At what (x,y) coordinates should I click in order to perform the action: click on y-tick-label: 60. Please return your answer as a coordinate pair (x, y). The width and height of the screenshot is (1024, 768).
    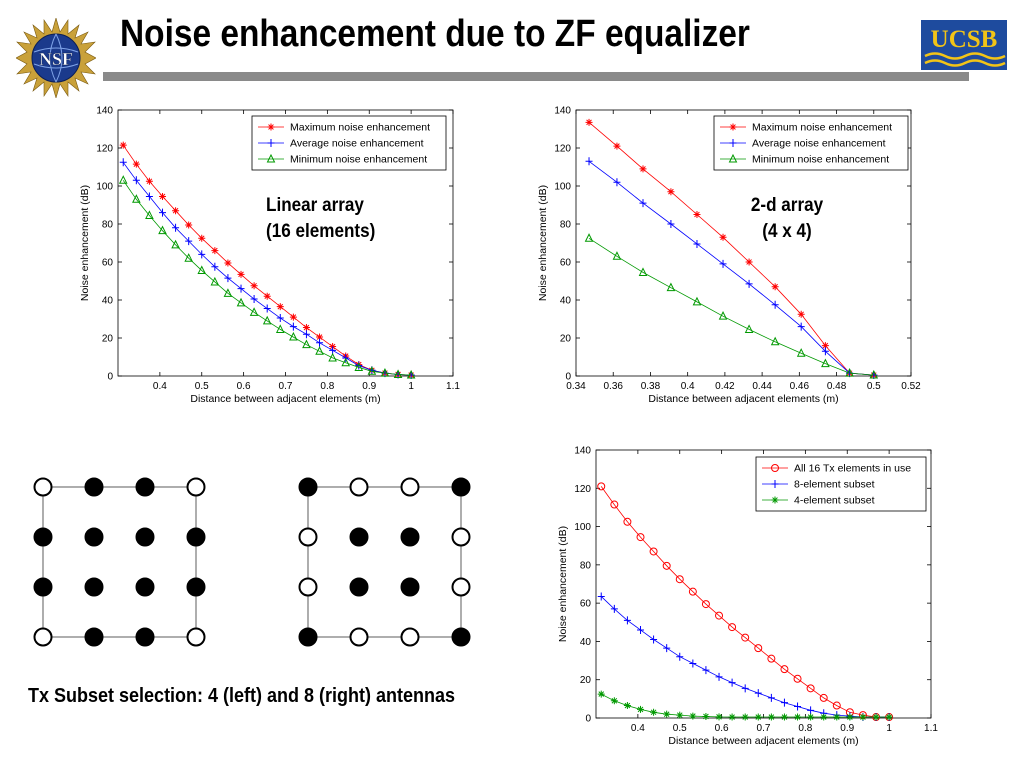
    Looking at the image, I should click on (108, 263).